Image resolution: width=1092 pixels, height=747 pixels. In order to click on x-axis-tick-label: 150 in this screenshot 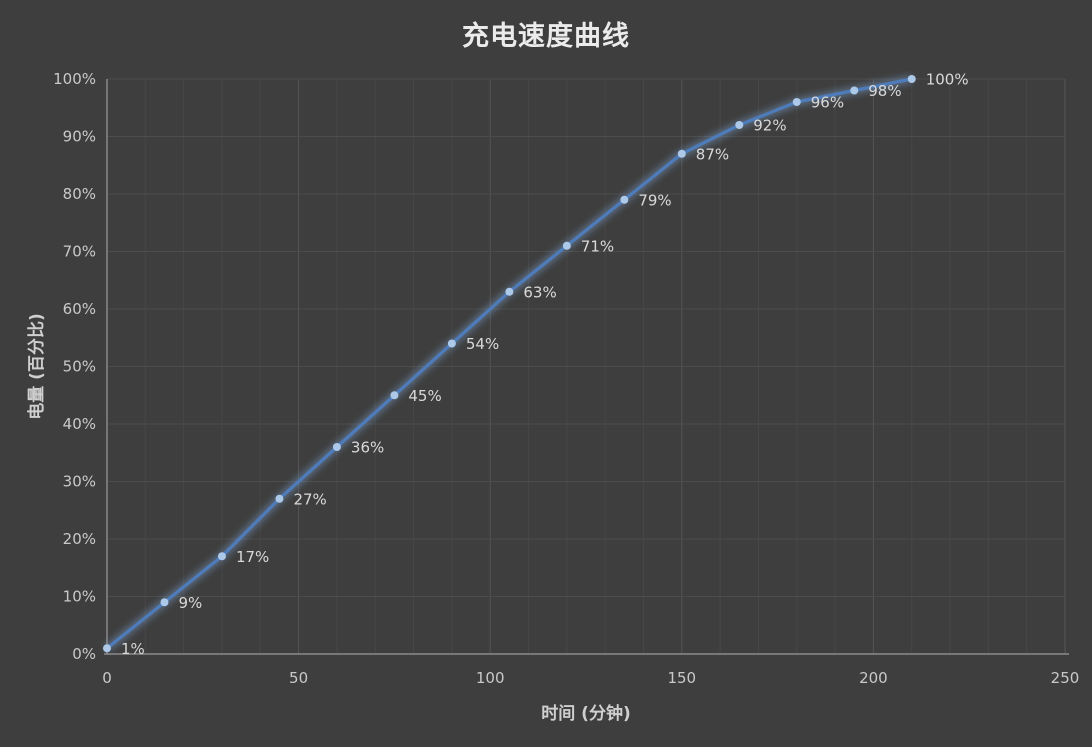, I will do `click(681, 678)`.